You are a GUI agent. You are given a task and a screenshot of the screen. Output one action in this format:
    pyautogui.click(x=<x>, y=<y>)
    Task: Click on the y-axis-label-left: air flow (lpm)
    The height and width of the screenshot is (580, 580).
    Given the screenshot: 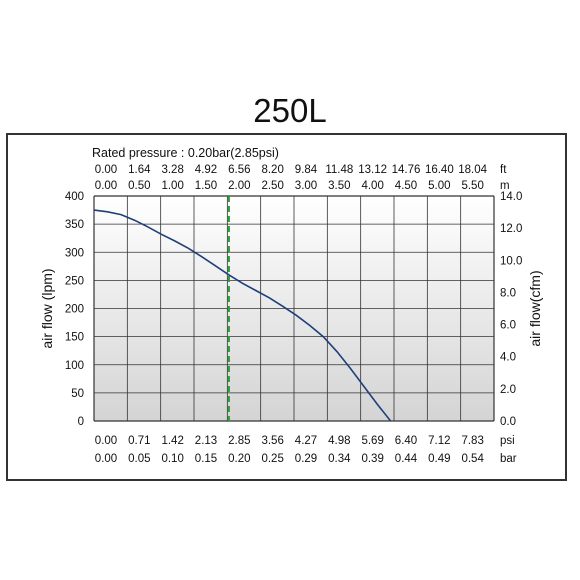 What is the action you would take?
    pyautogui.click(x=47, y=308)
    